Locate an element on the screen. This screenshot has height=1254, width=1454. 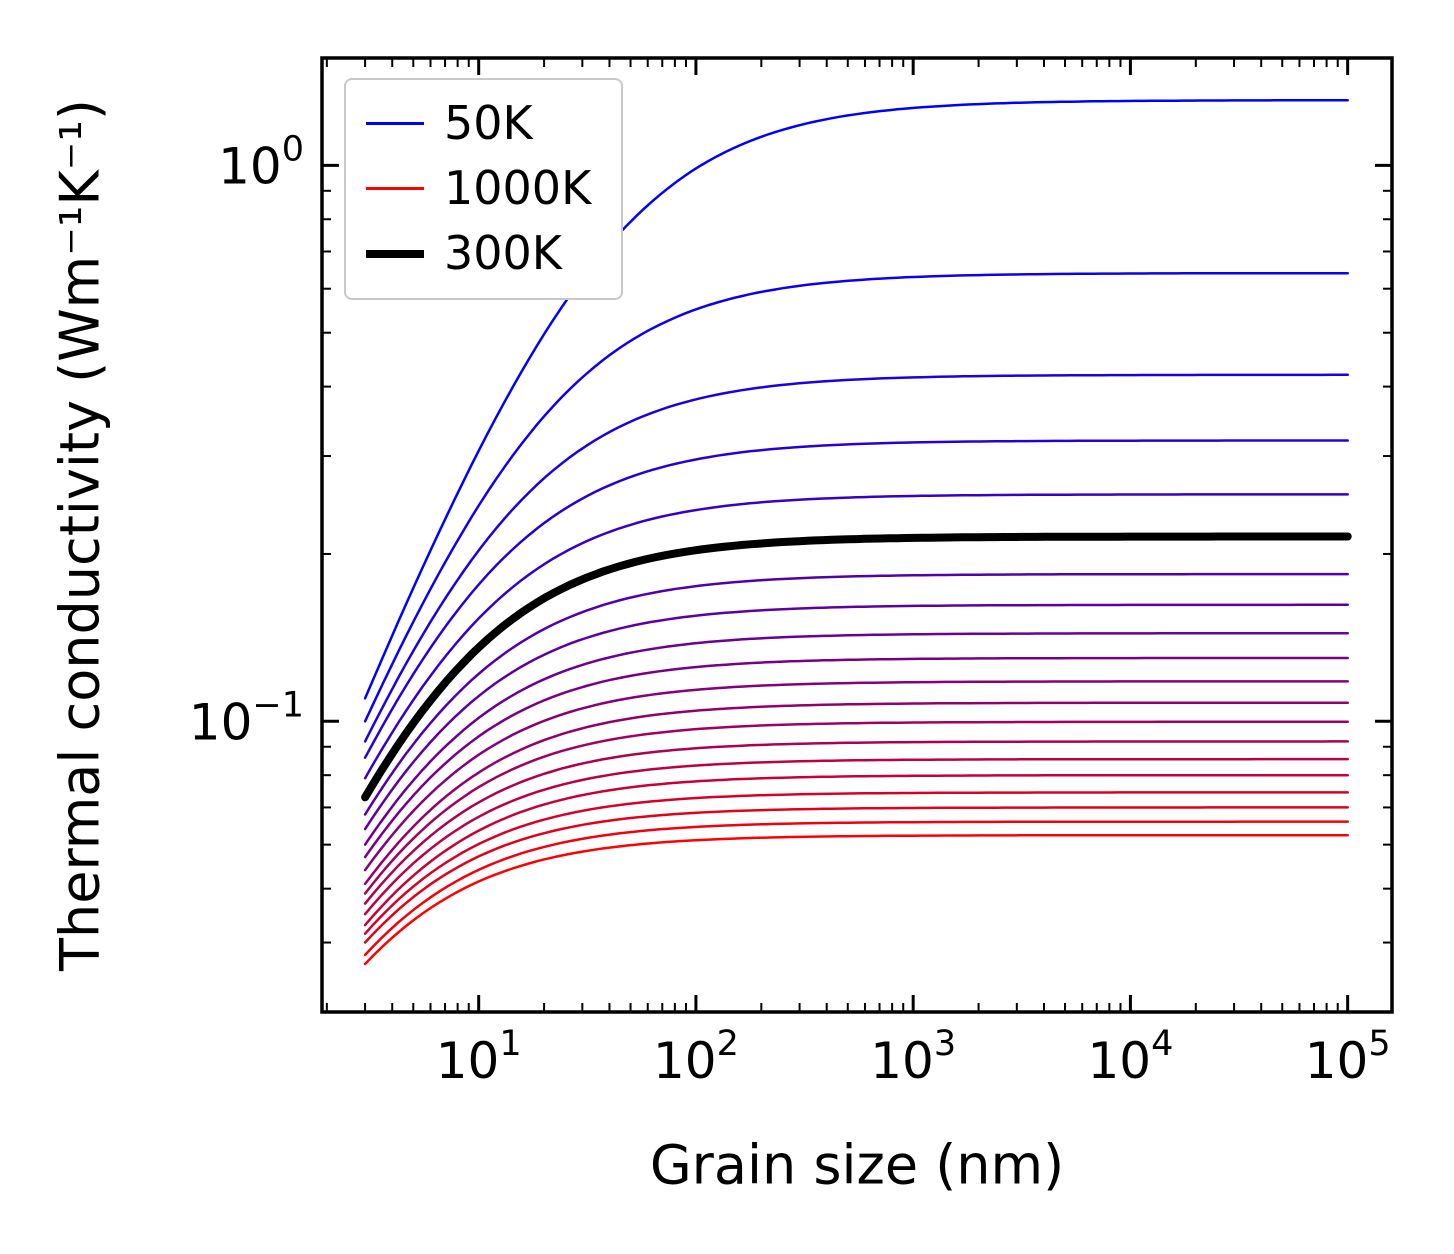
series-line-550k is located at coordinates (856, 776).